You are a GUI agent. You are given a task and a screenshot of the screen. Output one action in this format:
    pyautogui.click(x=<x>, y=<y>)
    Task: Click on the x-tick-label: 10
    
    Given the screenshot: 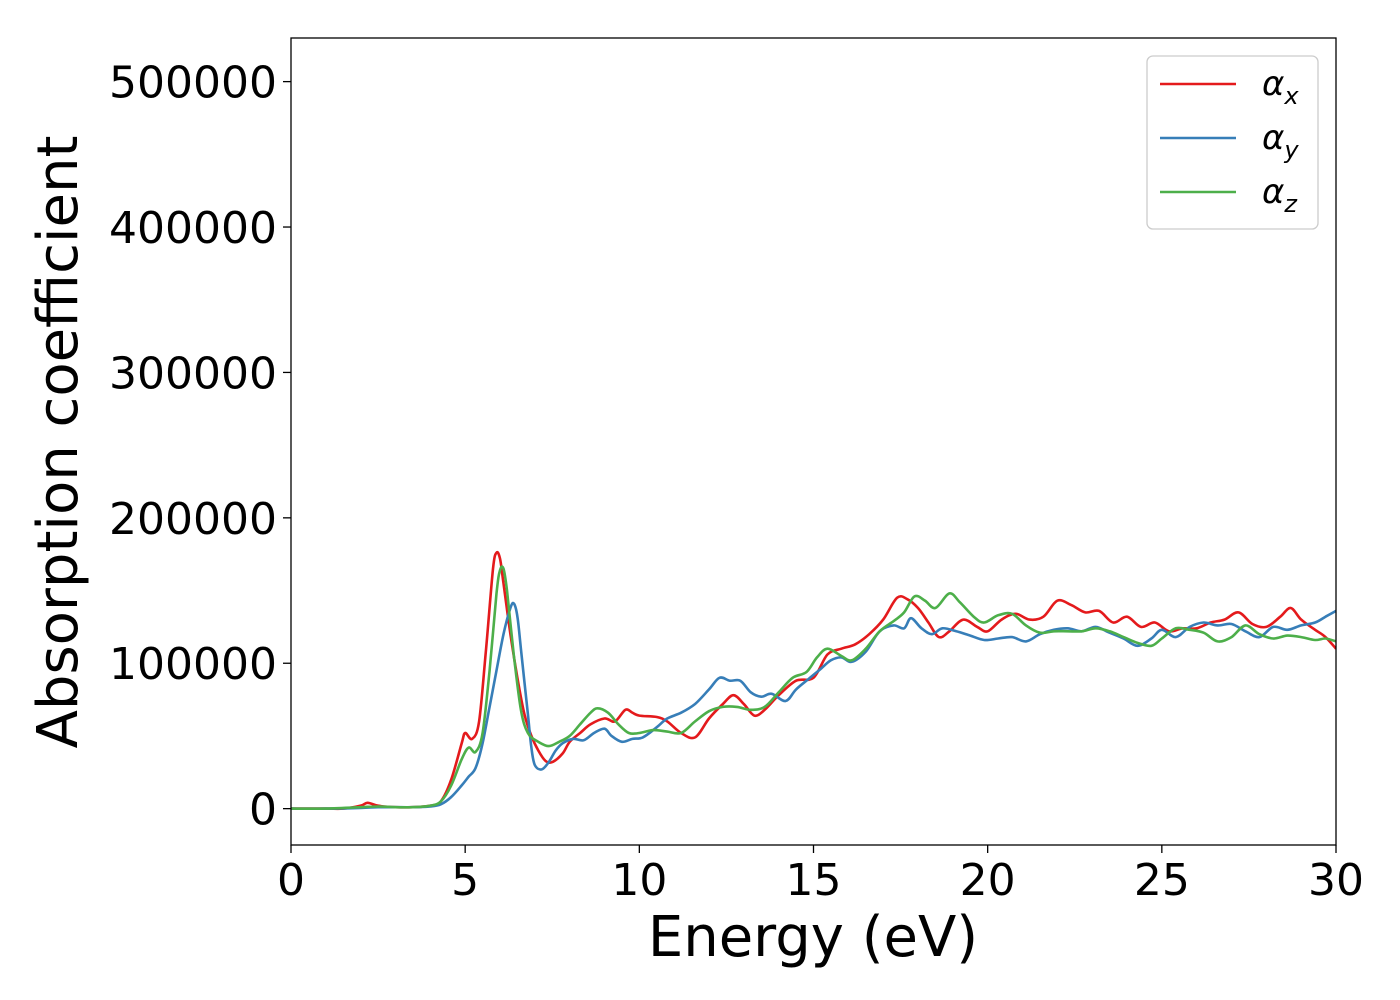 What is the action you would take?
    pyautogui.click(x=639, y=880)
    